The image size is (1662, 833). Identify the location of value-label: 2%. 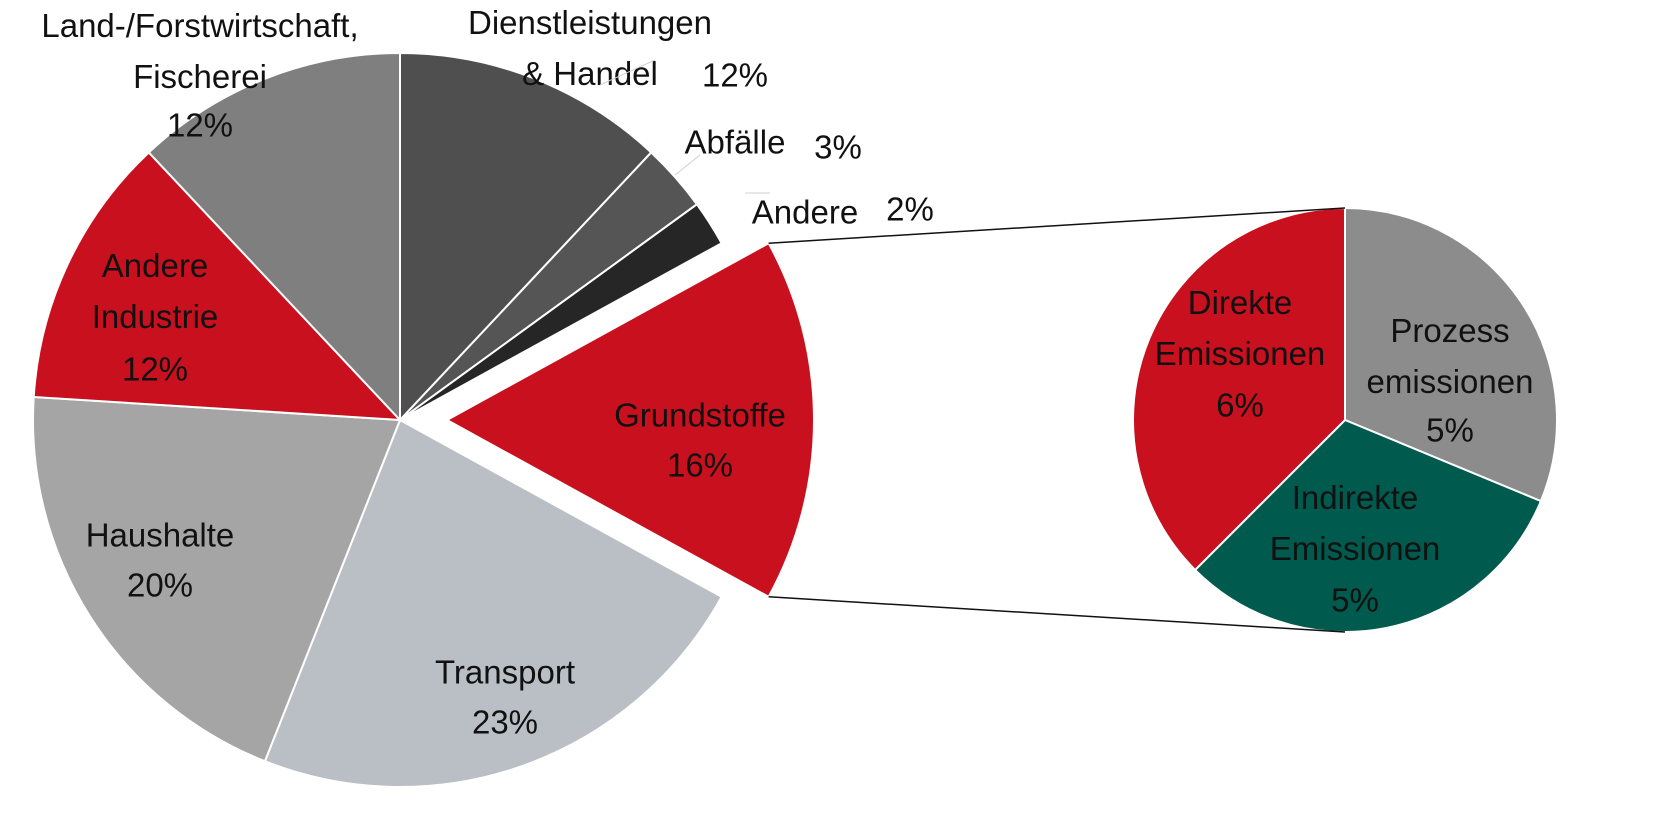
(910, 209).